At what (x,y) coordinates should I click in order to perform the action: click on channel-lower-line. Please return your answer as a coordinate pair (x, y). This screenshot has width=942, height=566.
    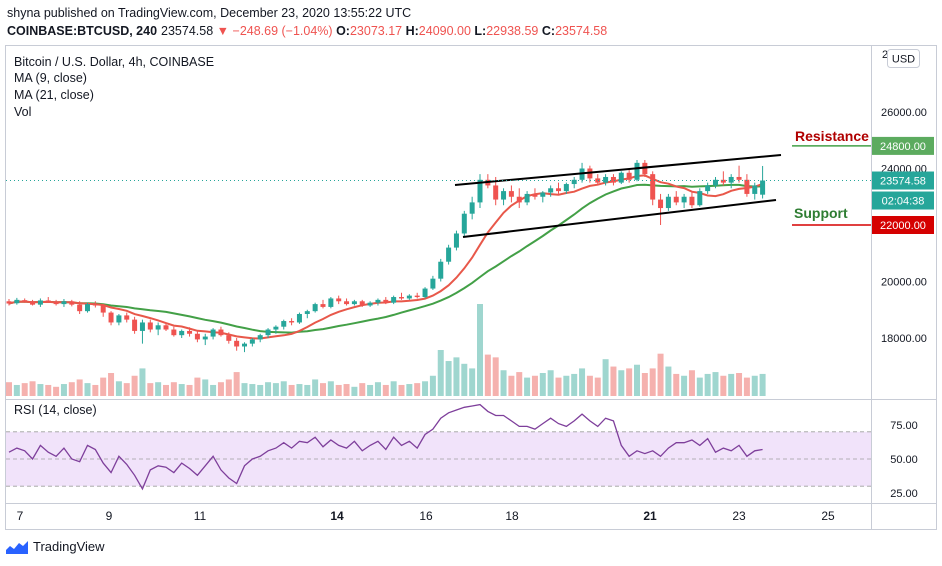
    Looking at the image, I should click on (619, 218).